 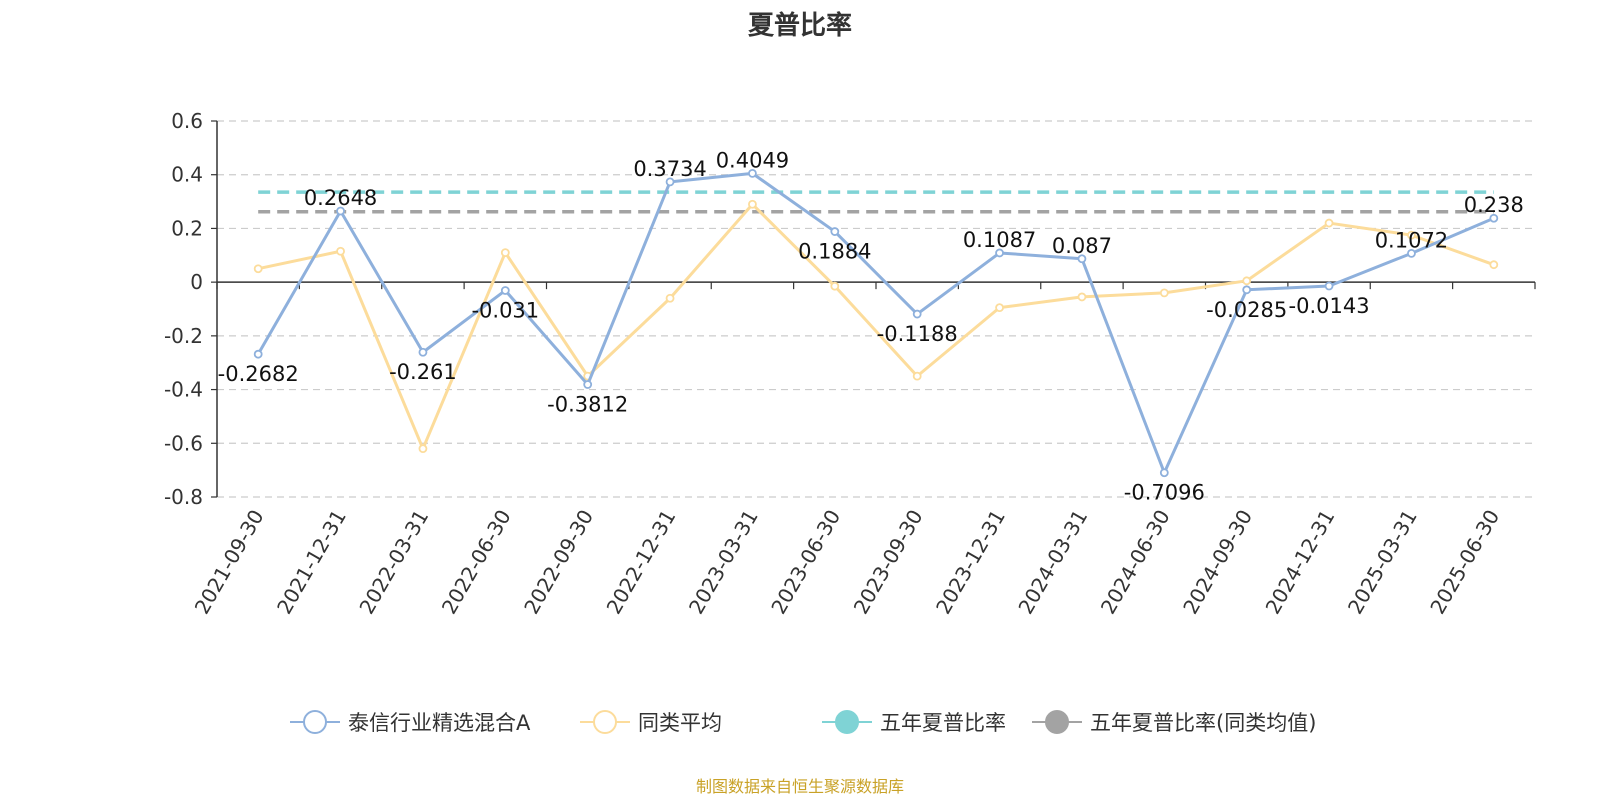 I want to click on data-label: 0.087, so click(x=1082, y=246).